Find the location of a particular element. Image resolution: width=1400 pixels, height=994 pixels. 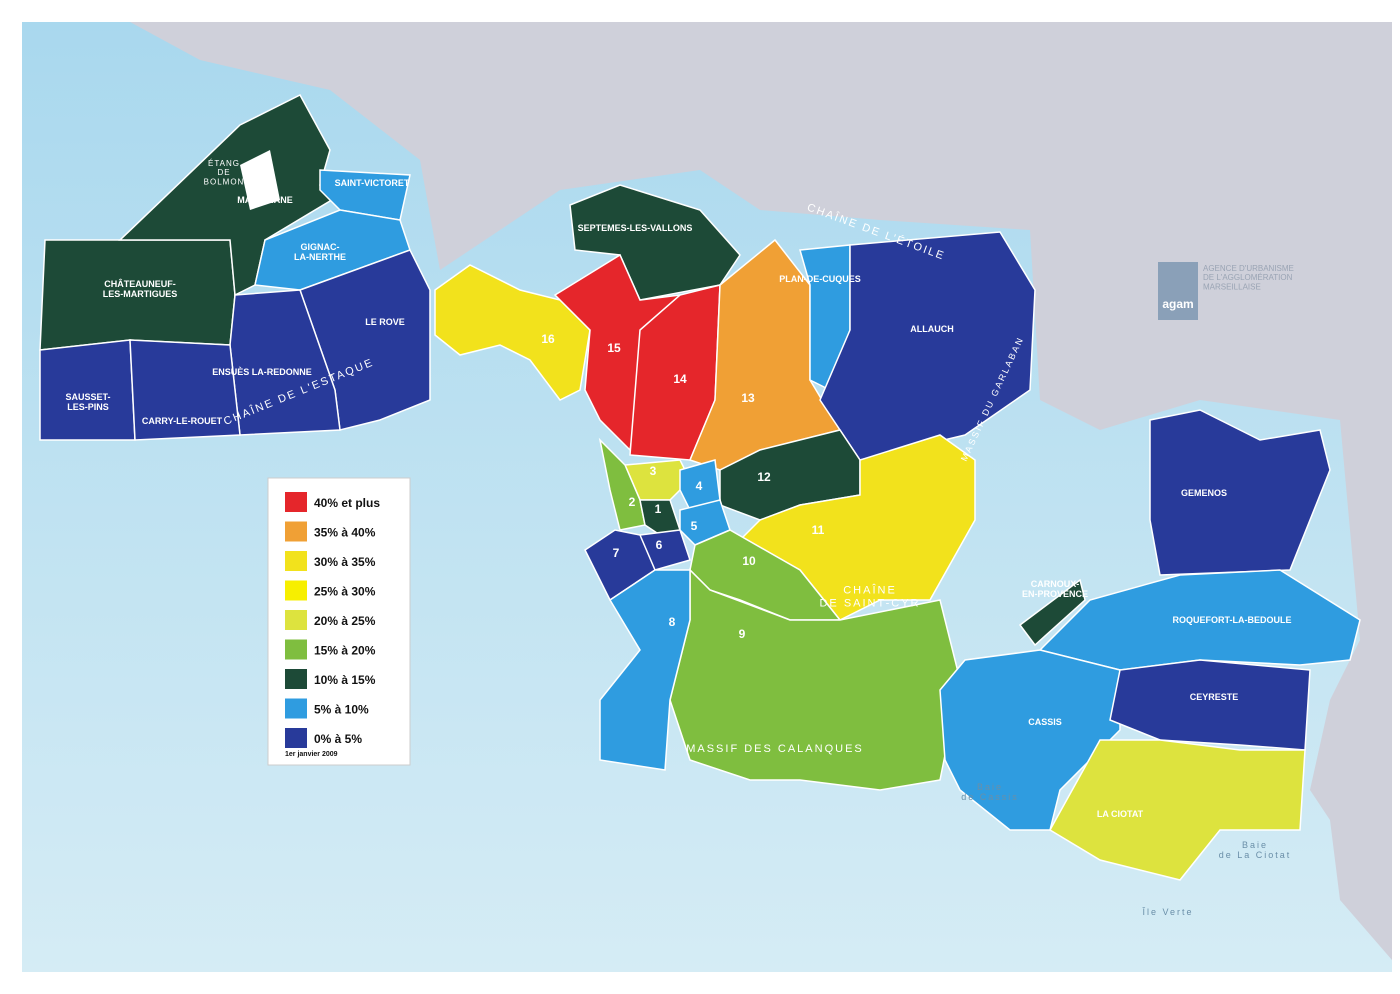

region-label: ENSUÈS LA-REDONNE is located at coordinates (262, 372).